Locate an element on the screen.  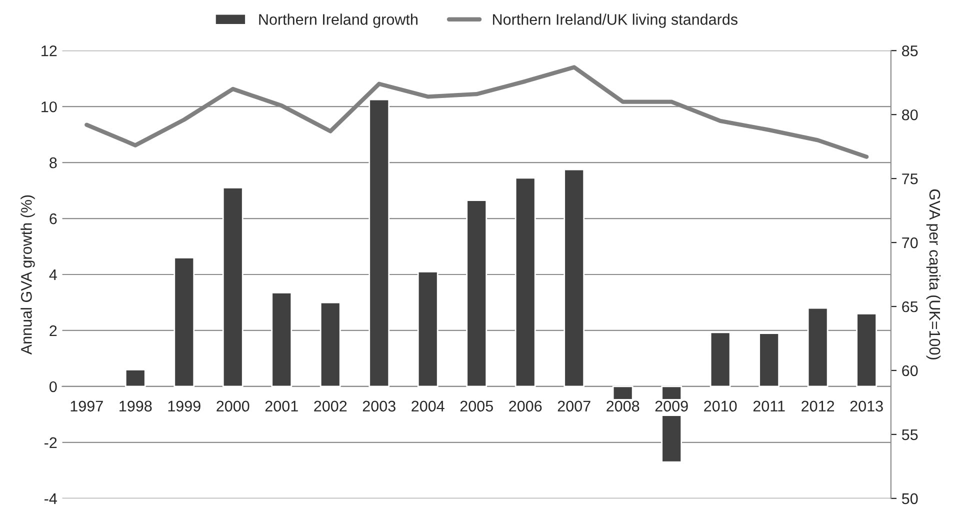
x-tick-label: 2000 is located at coordinates (233, 406).